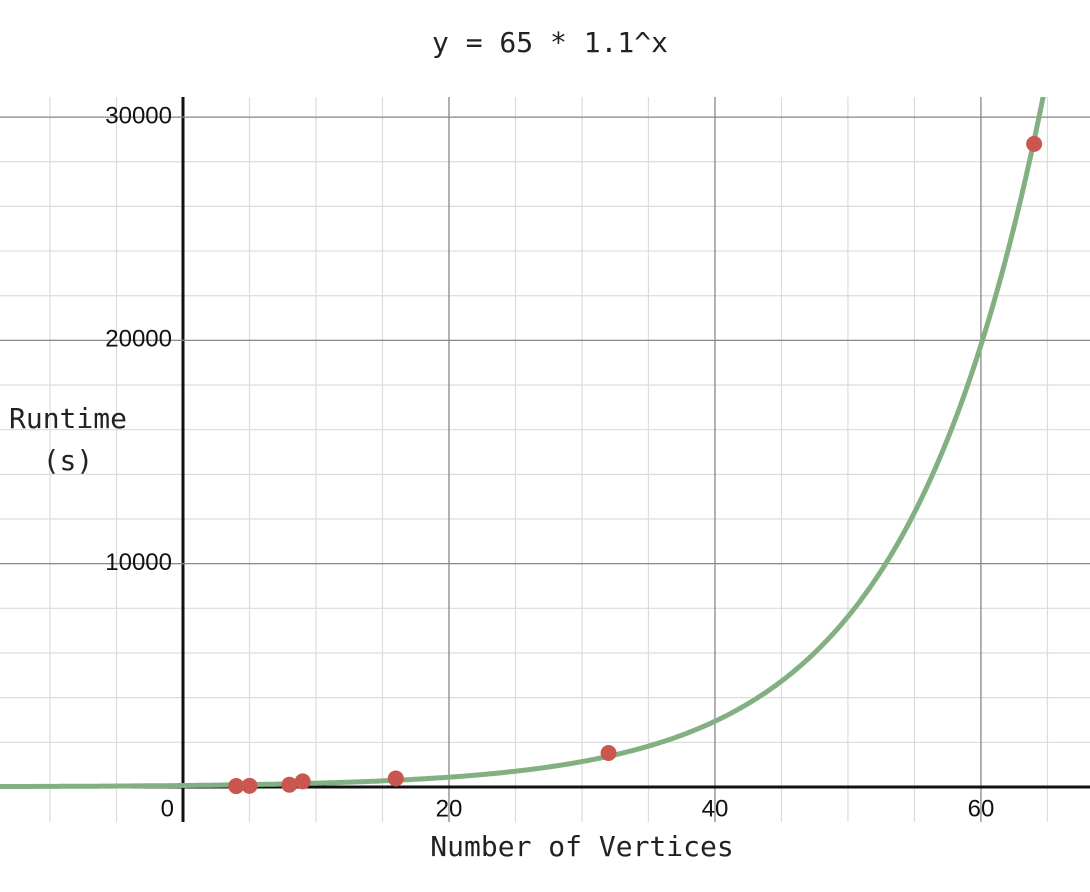 The width and height of the screenshot is (1090, 892). What do you see at coordinates (550, 42) in the screenshot?
I see `chart-title: y = 65 * 1.1^x` at bounding box center [550, 42].